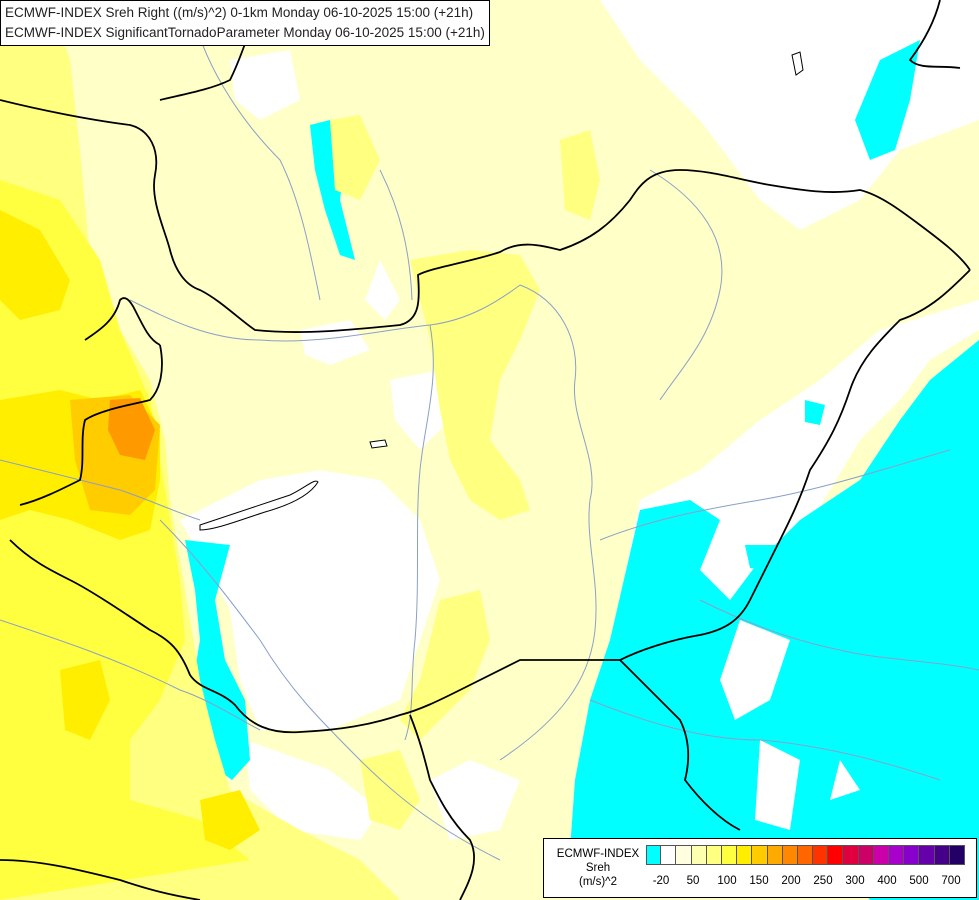 Image resolution: width=979 pixels, height=900 pixels. Describe the element at coordinates (791, 881) in the screenshot. I see `legend-tick-label: 200` at that location.